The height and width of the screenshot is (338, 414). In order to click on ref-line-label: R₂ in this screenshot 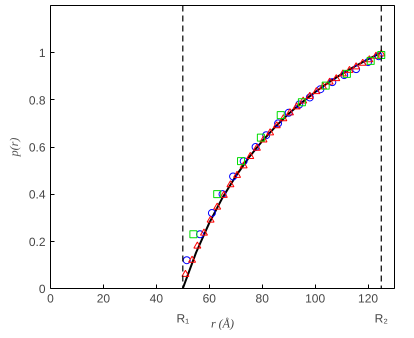, I will do `click(381, 319)`.